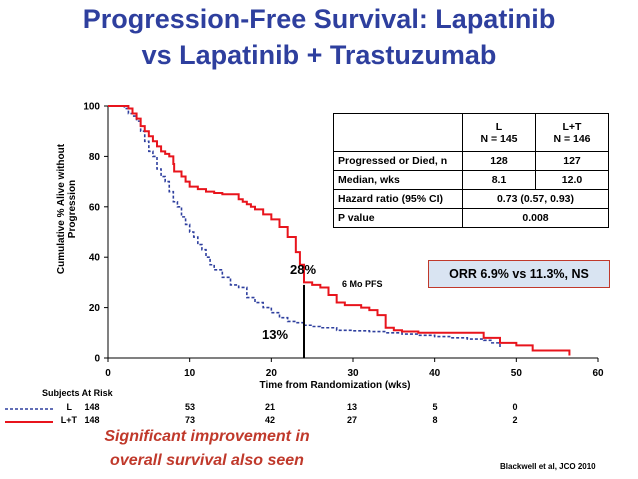  I want to click on median-label: Median, wks, so click(398, 180).